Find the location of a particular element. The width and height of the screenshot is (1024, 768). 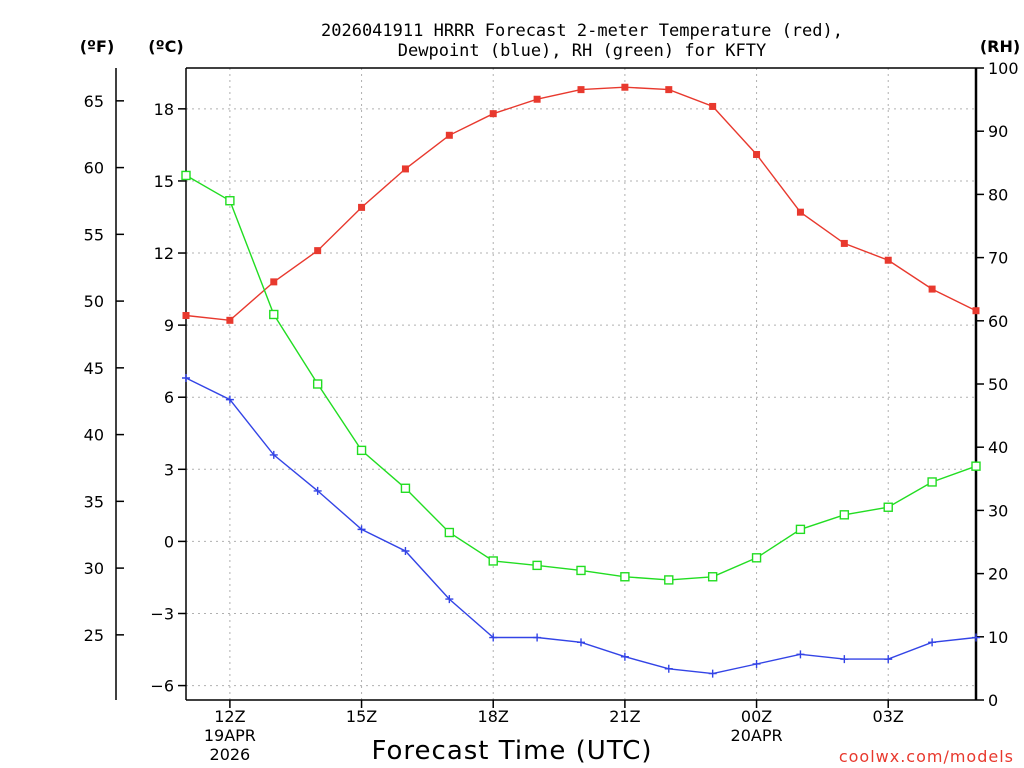

celsius-tick-label-8: −6 is located at coordinates (162, 686).